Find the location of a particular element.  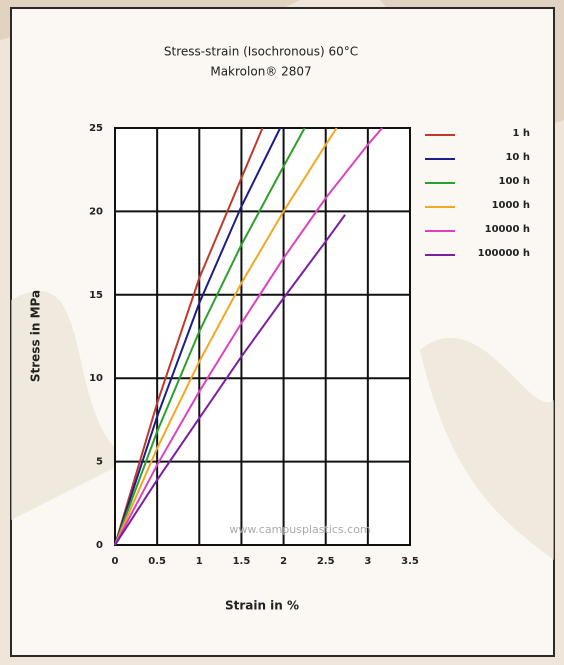

y-tick-label: 0 is located at coordinates (99, 545).